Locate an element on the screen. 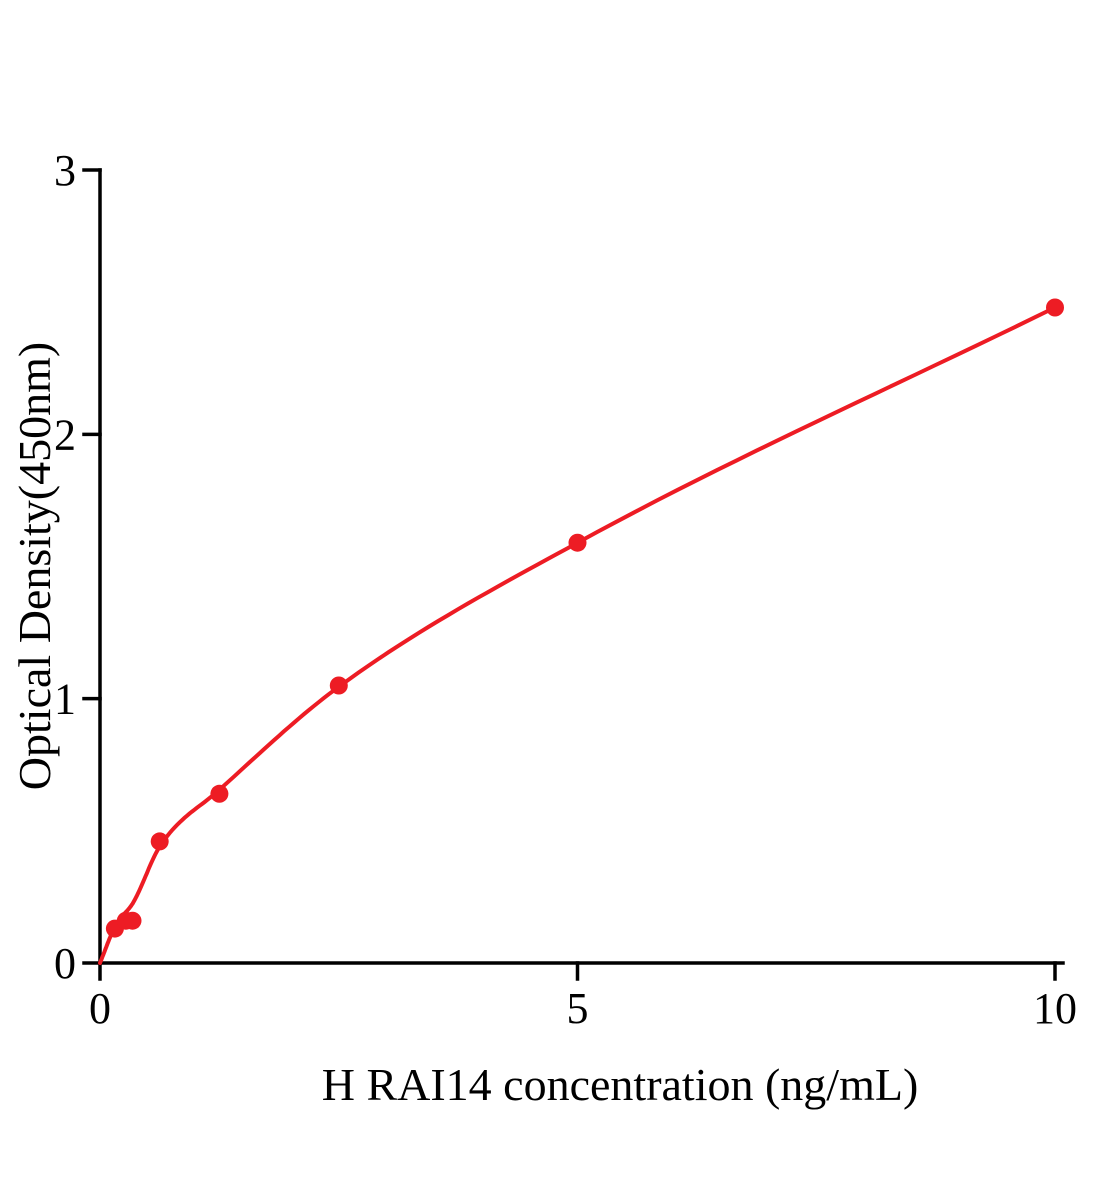  x-tick-label: 5 is located at coordinates (578, 1008).